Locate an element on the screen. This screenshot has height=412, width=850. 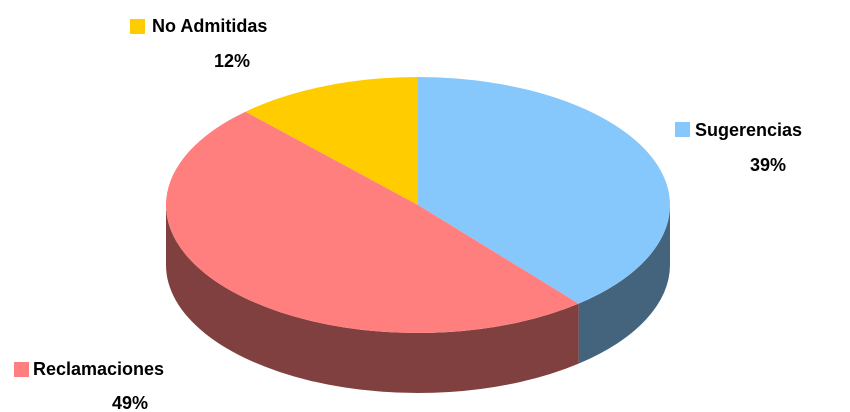
slice-percent: 49% is located at coordinates (130, 402).